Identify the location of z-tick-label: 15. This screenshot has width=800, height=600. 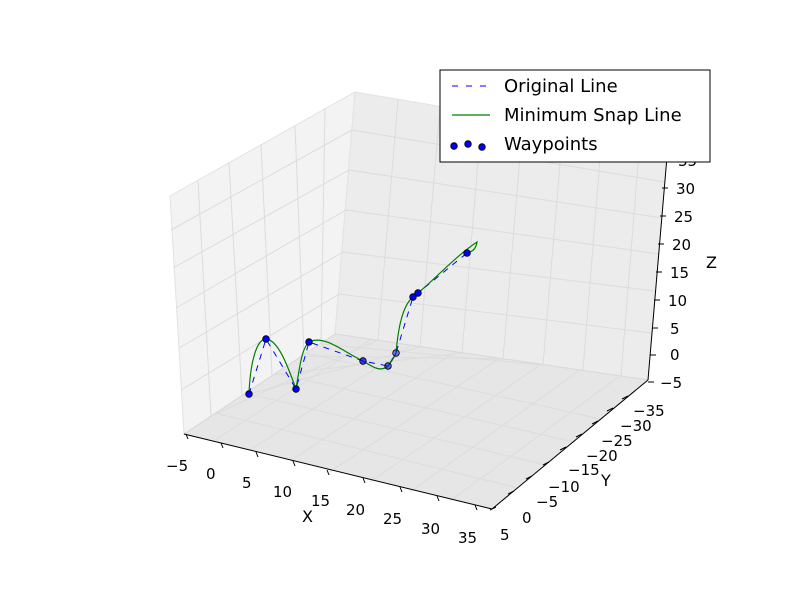
(679, 273).